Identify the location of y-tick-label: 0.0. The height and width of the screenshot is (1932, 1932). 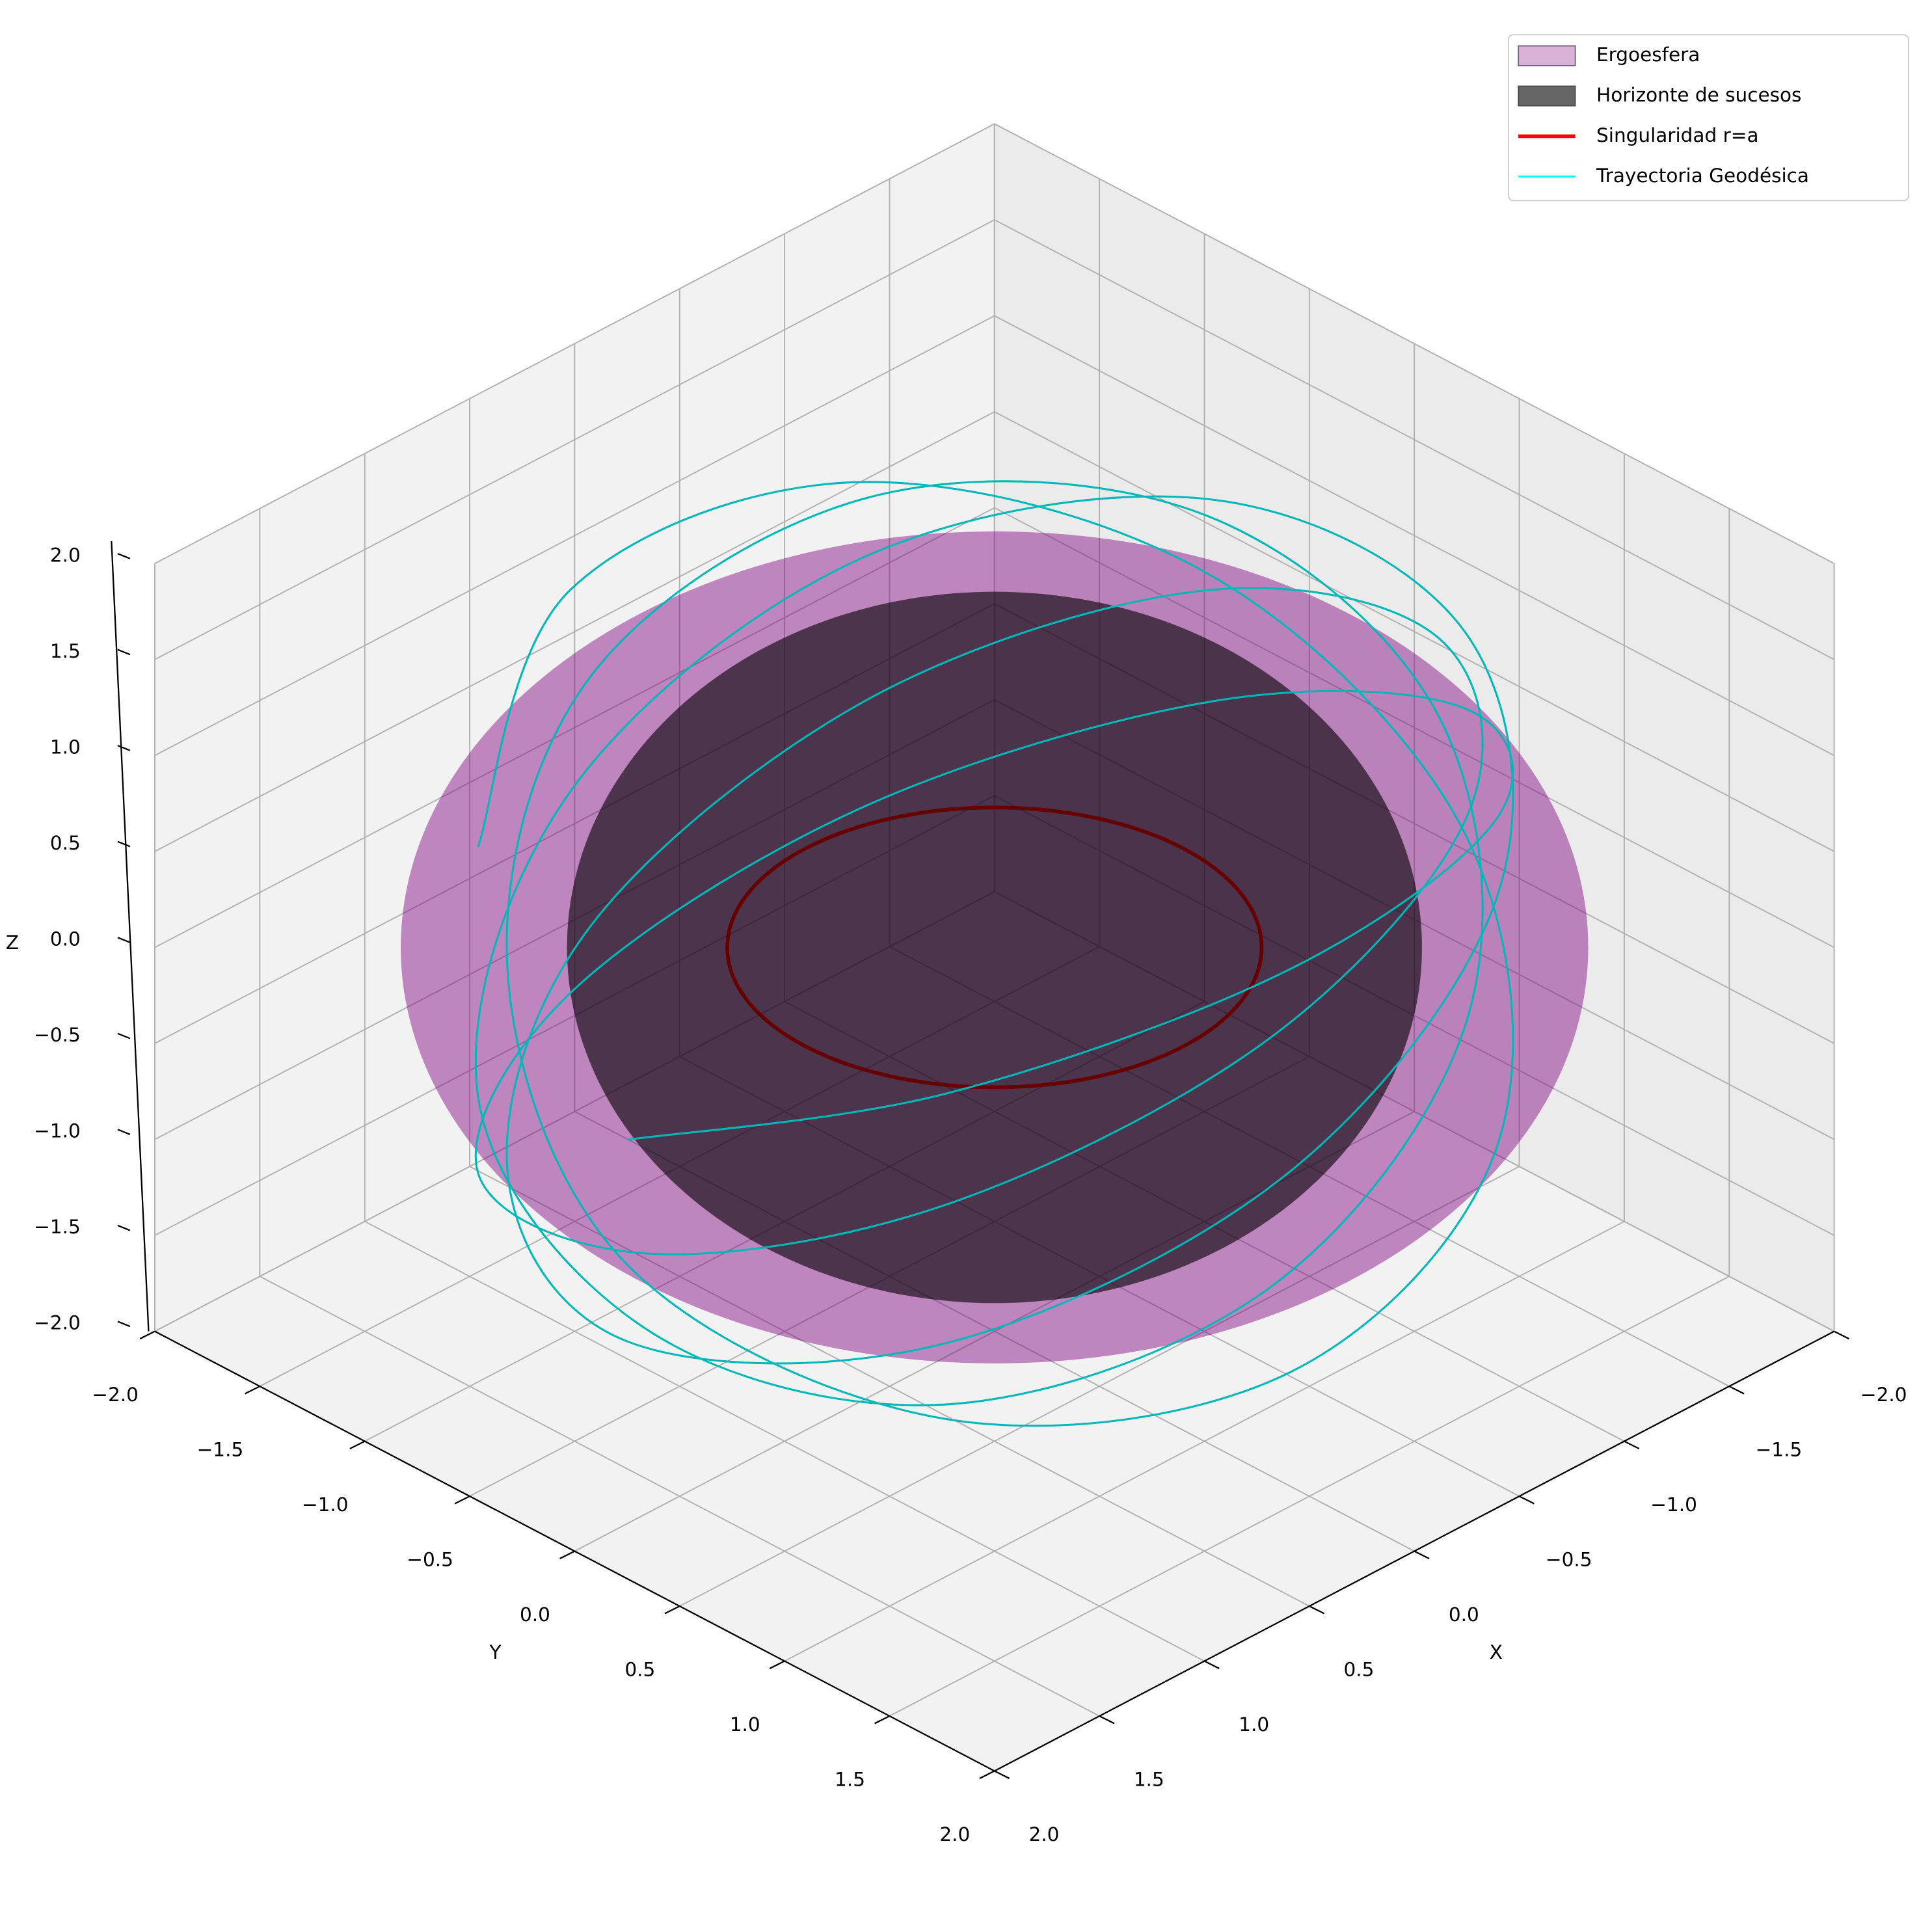
(535, 1614).